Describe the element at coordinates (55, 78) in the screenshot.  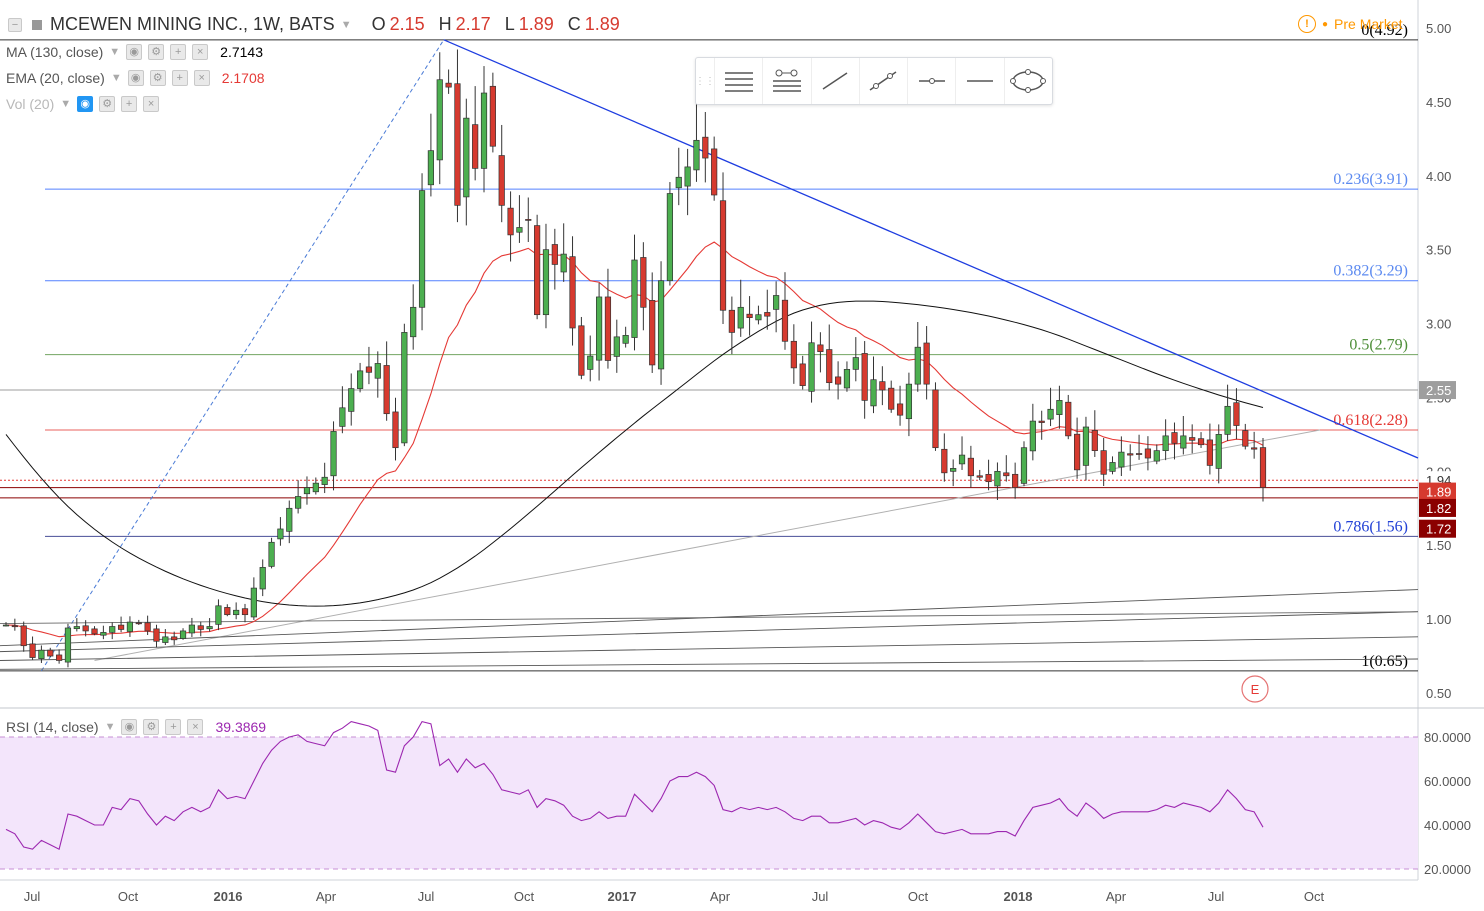
I see `ema-label: EMA (20, close)` at that location.